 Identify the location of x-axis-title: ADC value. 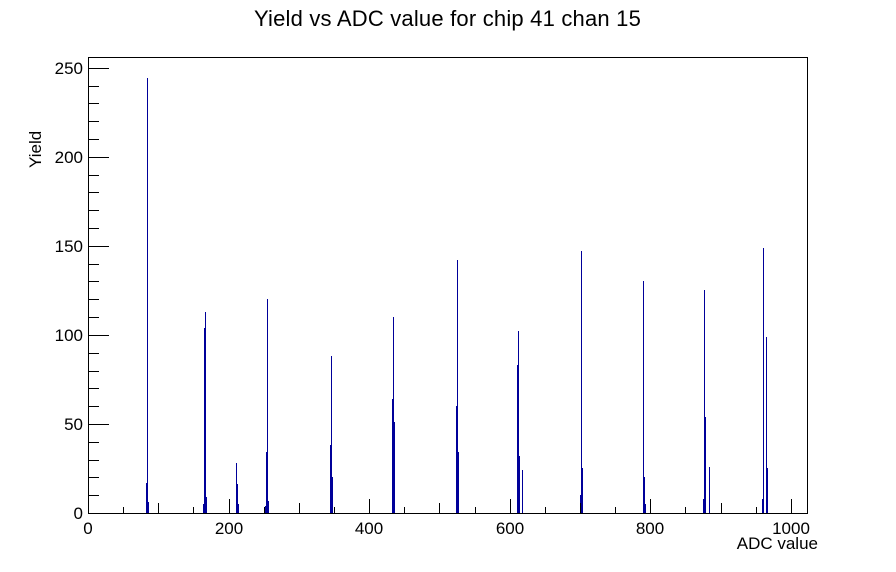
(777, 543).